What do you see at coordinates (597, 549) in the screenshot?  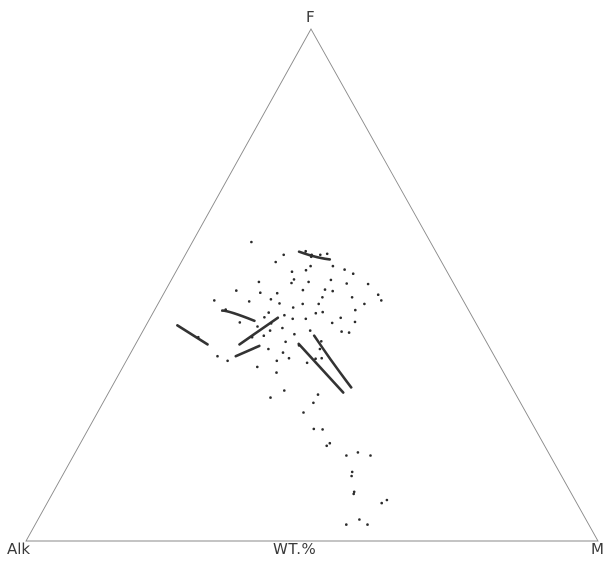 I see `vertex-label-m: M` at bounding box center [597, 549].